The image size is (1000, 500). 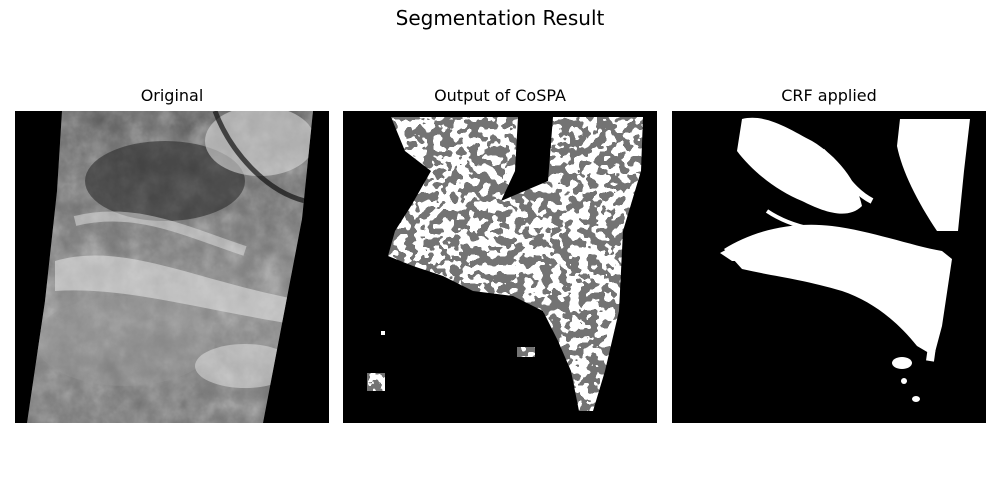 What do you see at coordinates (829, 95) in the screenshot?
I see `panel-title-crf: CRF applied` at bounding box center [829, 95].